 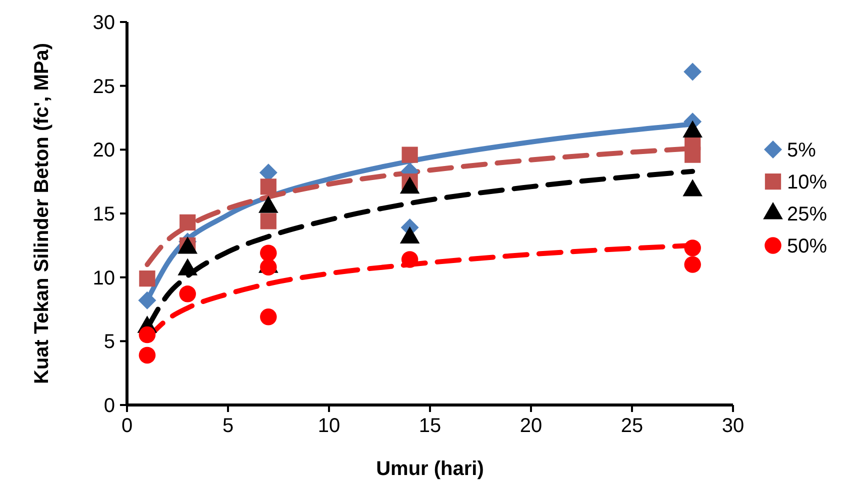 I want to click on x-axis-title: Umur (hari), so click(x=430, y=469).